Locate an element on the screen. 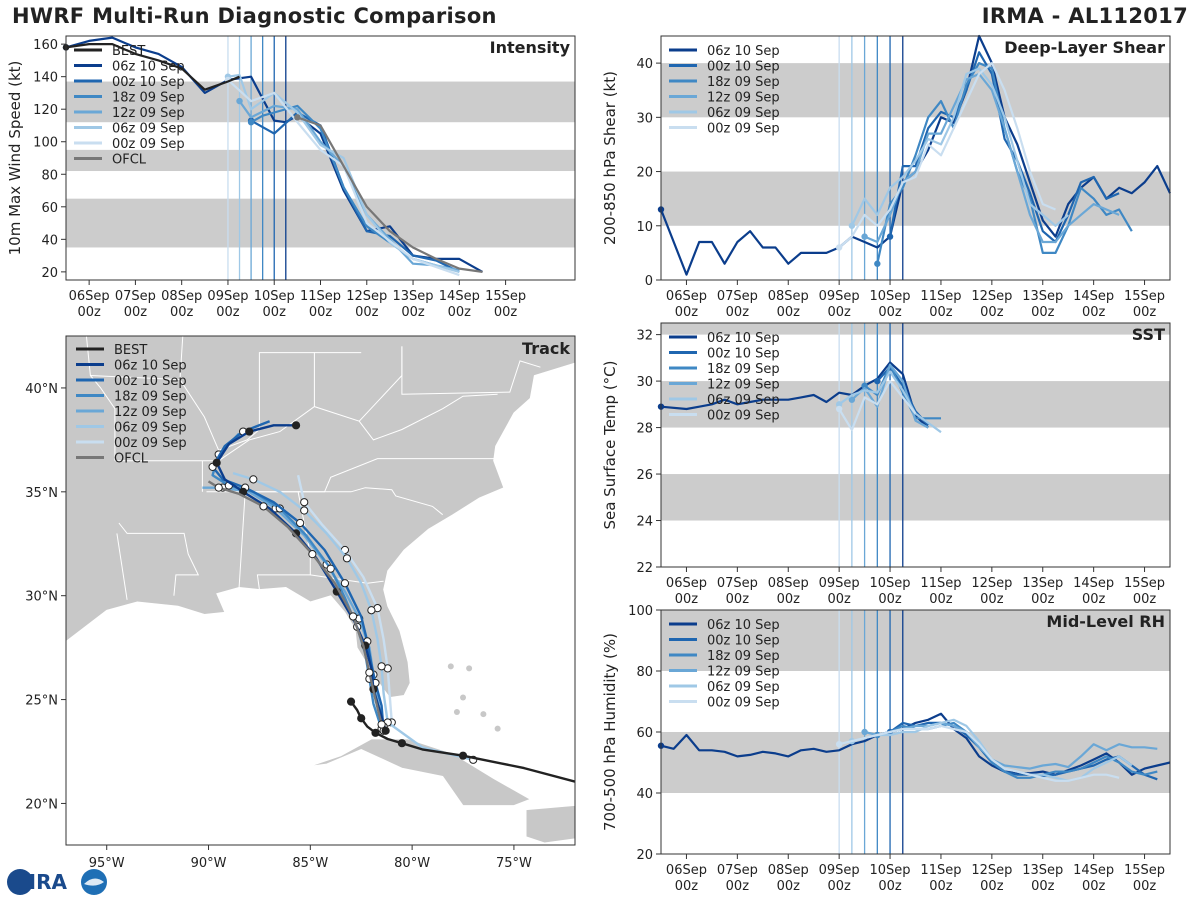 The image size is (1200, 902). y-tick-label: 30°N is located at coordinates (41, 597).